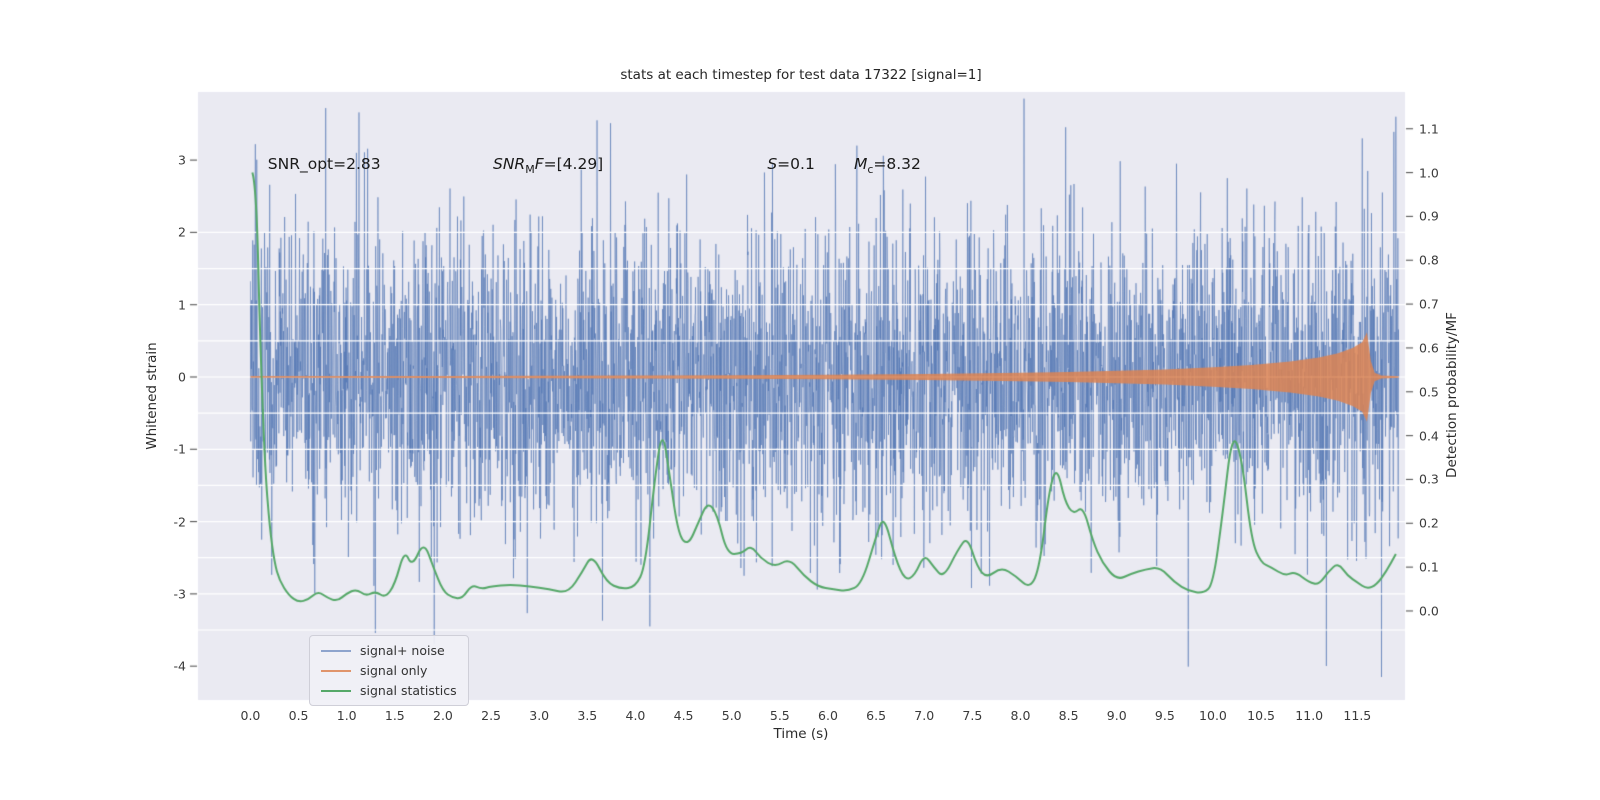 The height and width of the screenshot is (800, 1600). What do you see at coordinates (731, 715) in the screenshot?
I see `x-tick-label: 5.0` at bounding box center [731, 715].